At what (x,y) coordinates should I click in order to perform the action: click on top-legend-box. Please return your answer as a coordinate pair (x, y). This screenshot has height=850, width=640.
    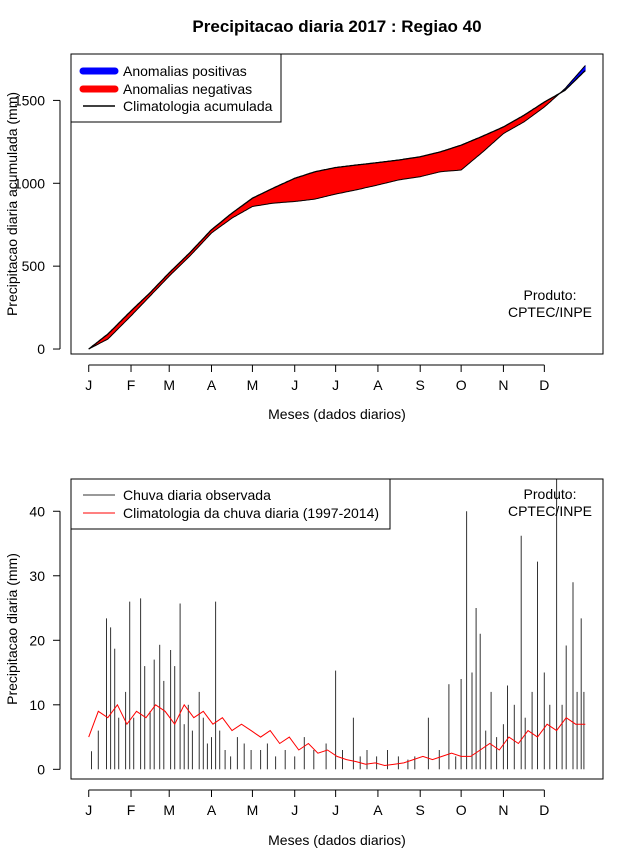
    Looking at the image, I should click on (176, 88).